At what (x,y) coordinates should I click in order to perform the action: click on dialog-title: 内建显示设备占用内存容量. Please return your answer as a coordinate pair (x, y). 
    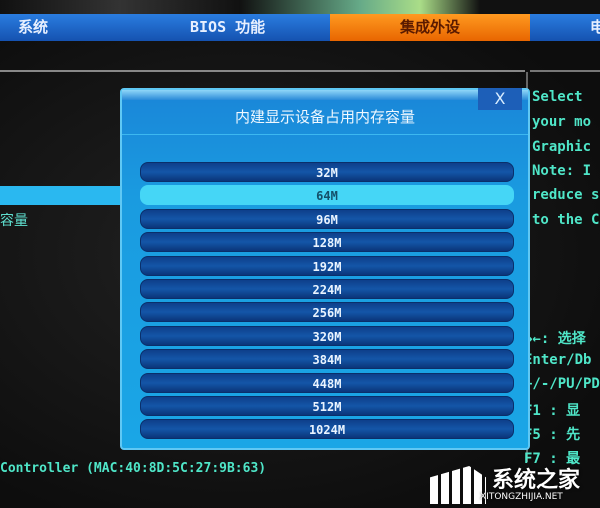
    Looking at the image, I should click on (324, 117).